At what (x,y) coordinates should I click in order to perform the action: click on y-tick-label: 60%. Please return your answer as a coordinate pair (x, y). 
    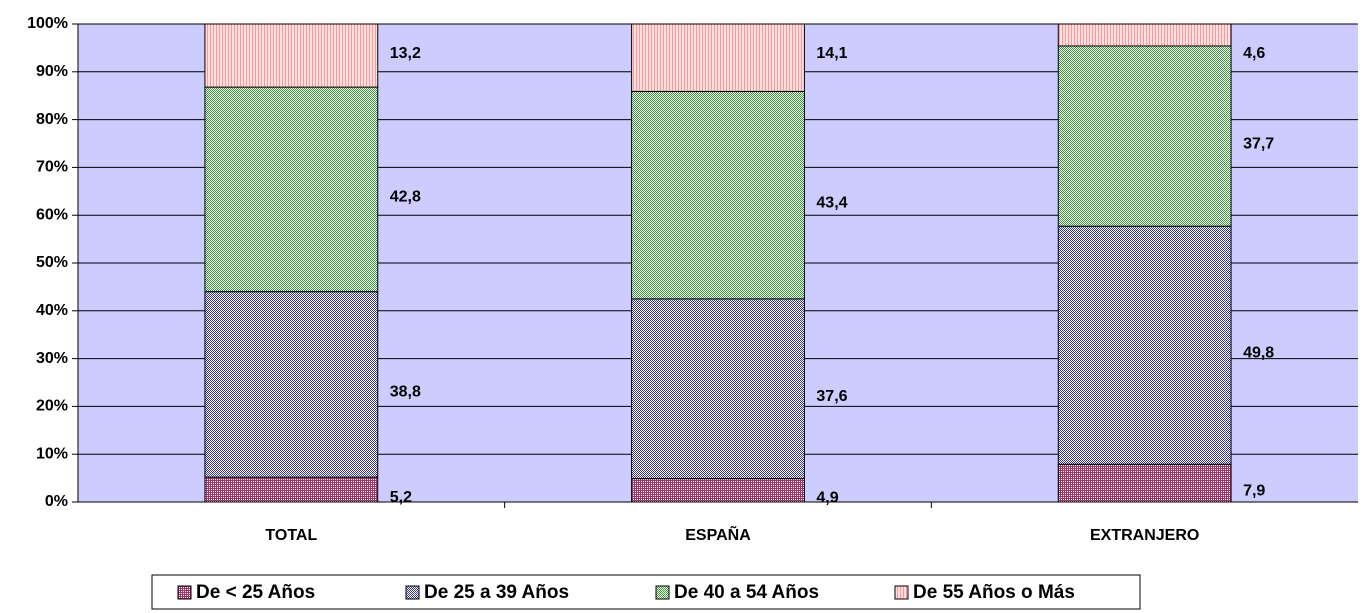
    Looking at the image, I should click on (52, 214).